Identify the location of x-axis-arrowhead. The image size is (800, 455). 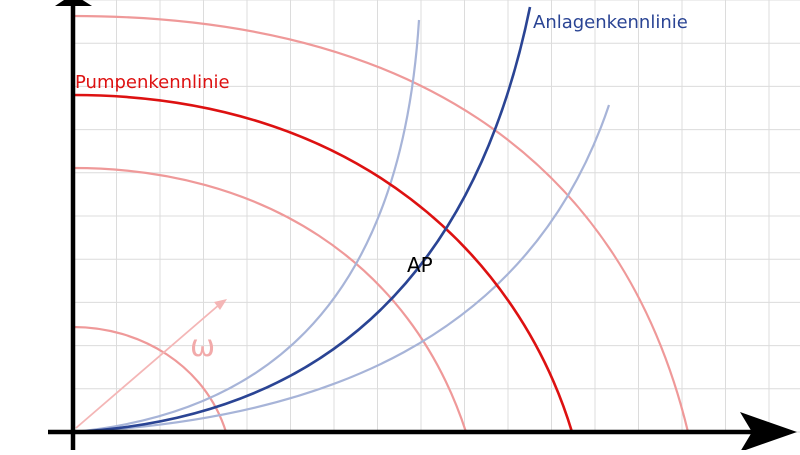
(768, 432).